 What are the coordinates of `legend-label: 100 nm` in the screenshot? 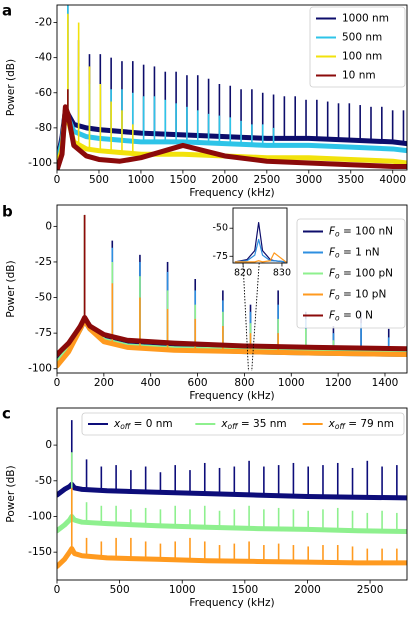 It's located at (362, 57).